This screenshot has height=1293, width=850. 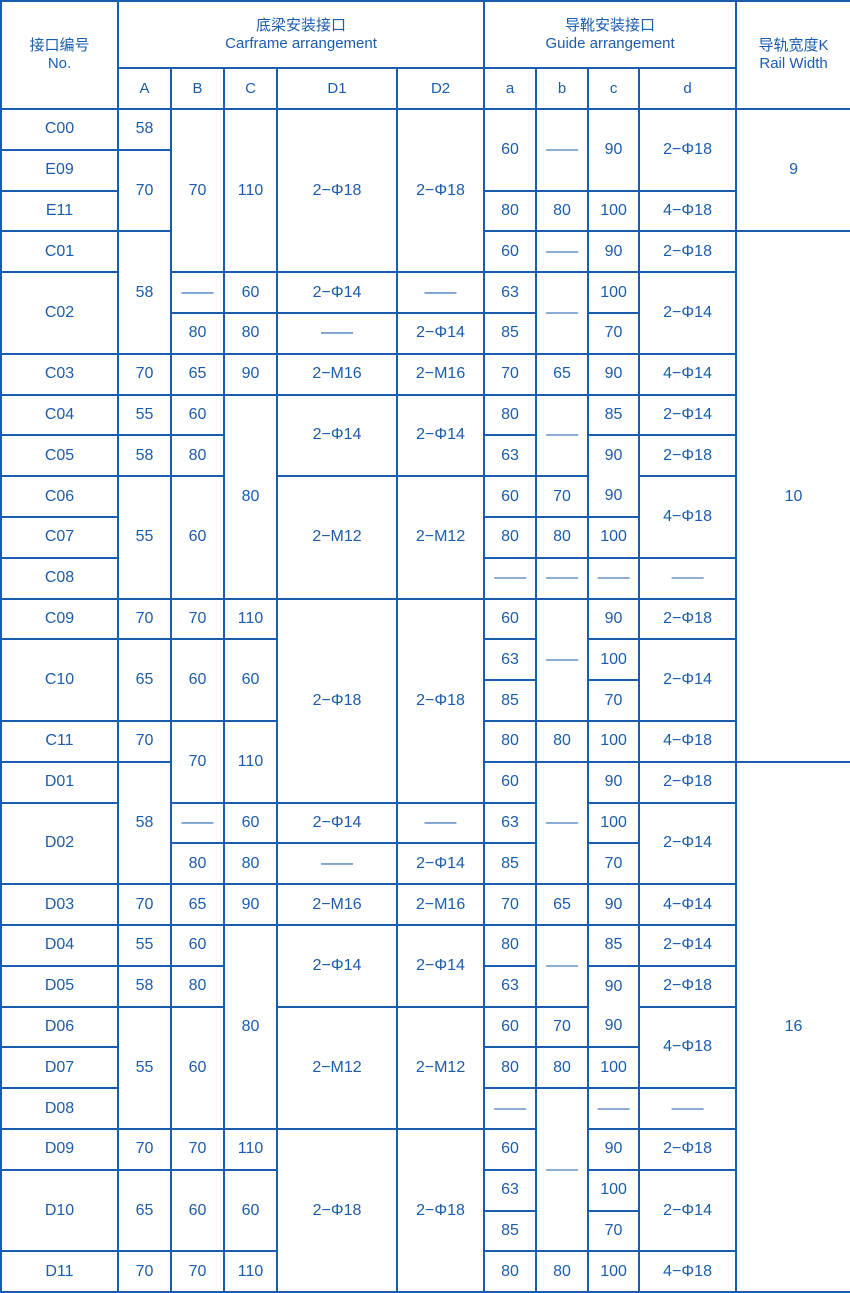 I want to click on table-row: C00 58 70 110 2−Φ18 2−Φ18 60 —— 90 2−Φ18 9, so click(x=425, y=190).